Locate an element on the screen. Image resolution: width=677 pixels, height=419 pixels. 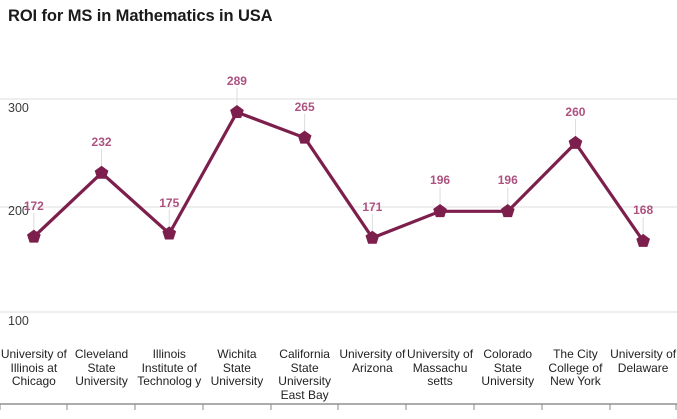
data-point-label: 172 is located at coordinates (33, 205).